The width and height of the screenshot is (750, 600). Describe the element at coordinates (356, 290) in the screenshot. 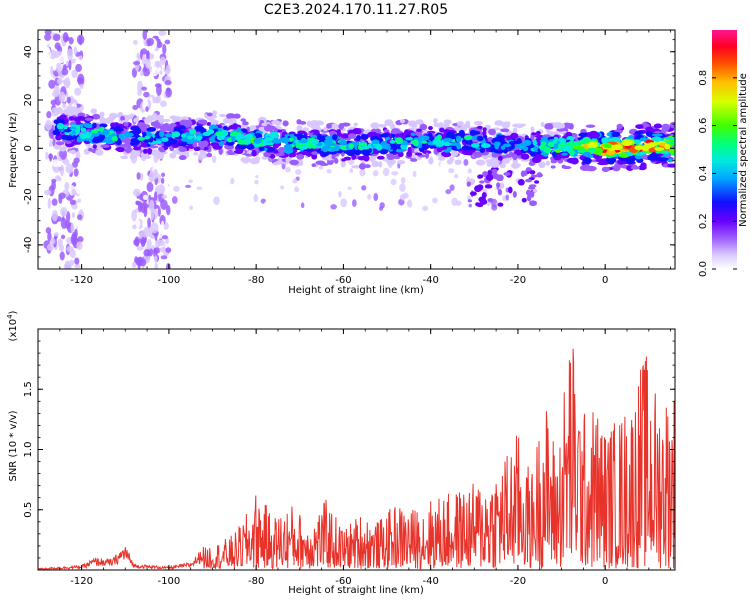

I see `spectrogram-x-label: Height of straight line (km)` at that location.